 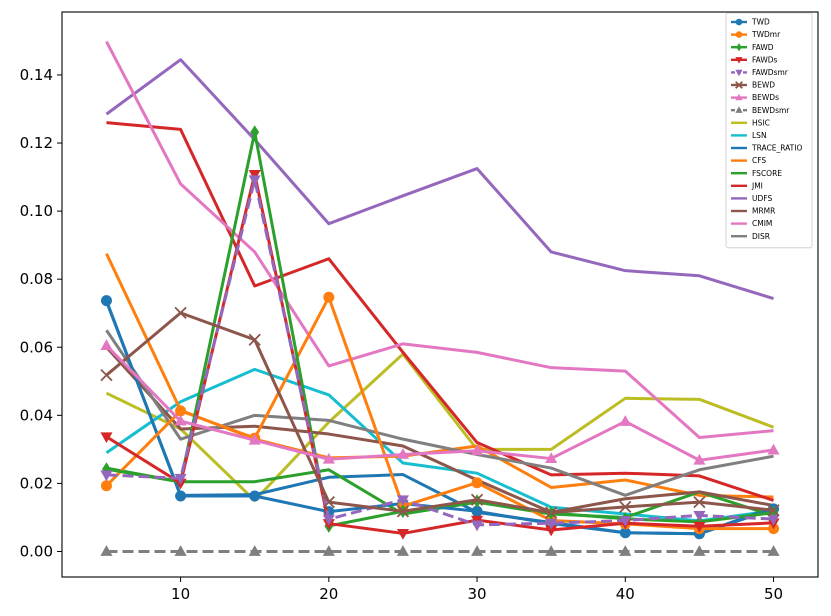 What do you see at coordinates (750, 236) in the screenshot?
I see `legend-entry: DISR` at bounding box center [750, 236].